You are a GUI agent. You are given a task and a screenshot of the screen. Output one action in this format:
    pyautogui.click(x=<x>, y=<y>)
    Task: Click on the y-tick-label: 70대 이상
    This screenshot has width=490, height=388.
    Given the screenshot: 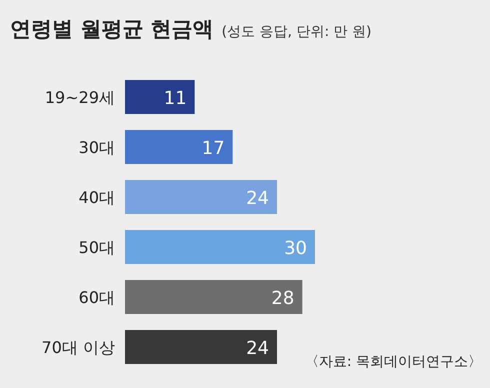 What is the action you would take?
    pyautogui.click(x=78, y=347)
    